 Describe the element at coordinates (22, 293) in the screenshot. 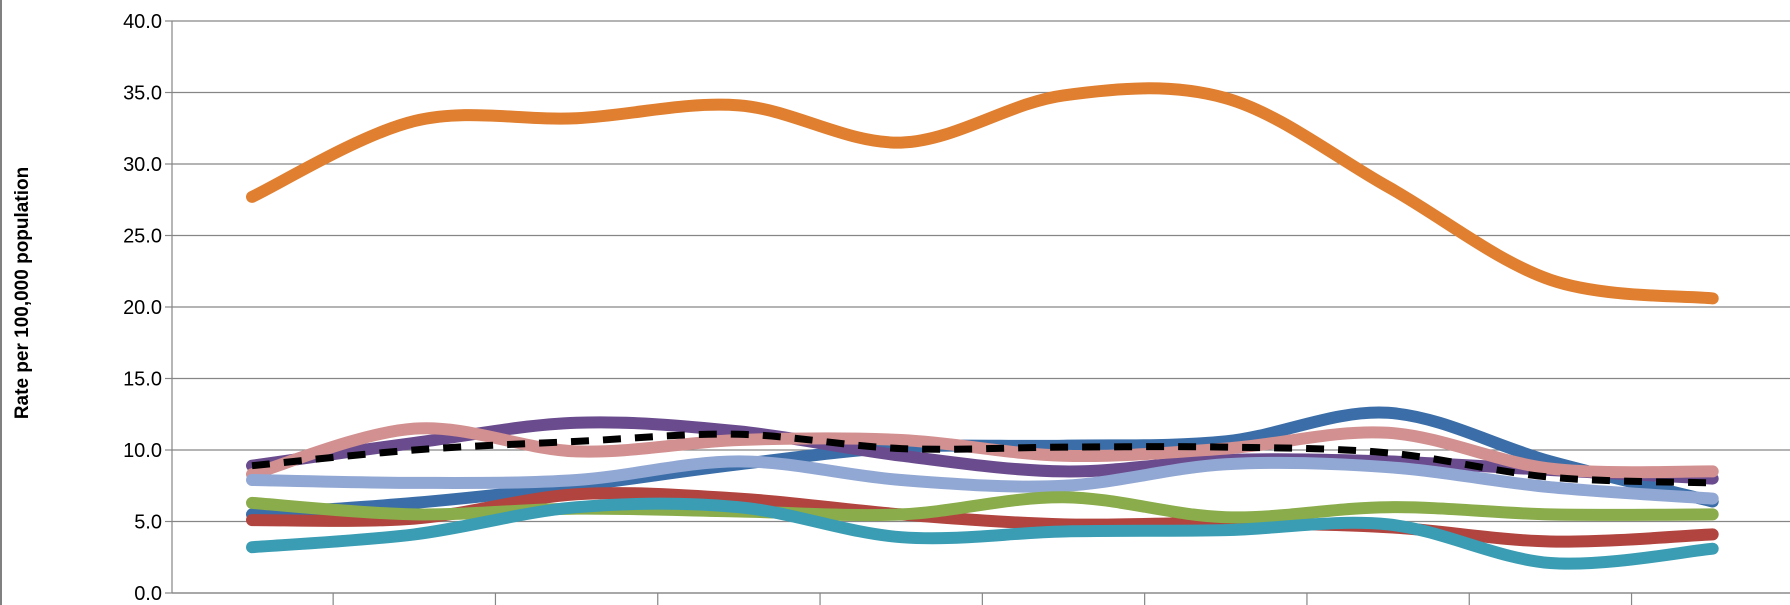

I see `y-axis-title: Rate per 100,000 population` at that location.